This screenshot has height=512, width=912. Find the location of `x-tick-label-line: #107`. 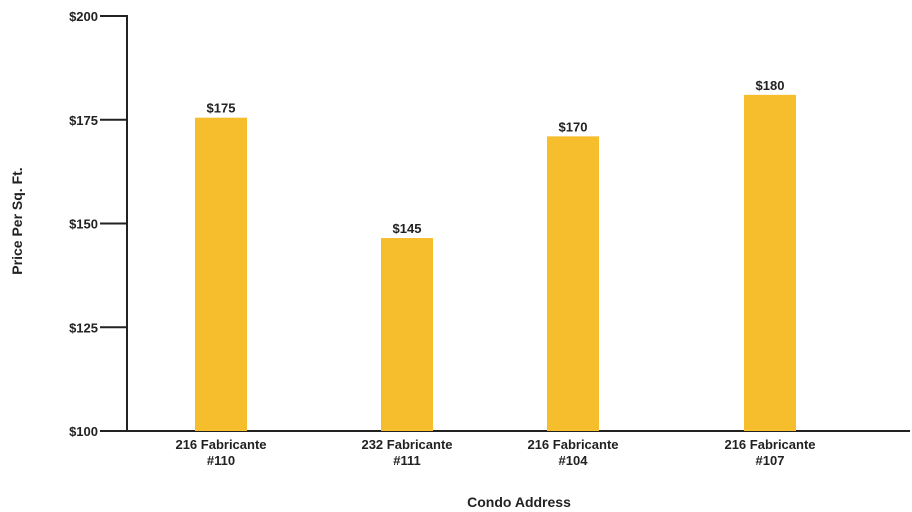

x-tick-label-line: #107 is located at coordinates (770, 460).